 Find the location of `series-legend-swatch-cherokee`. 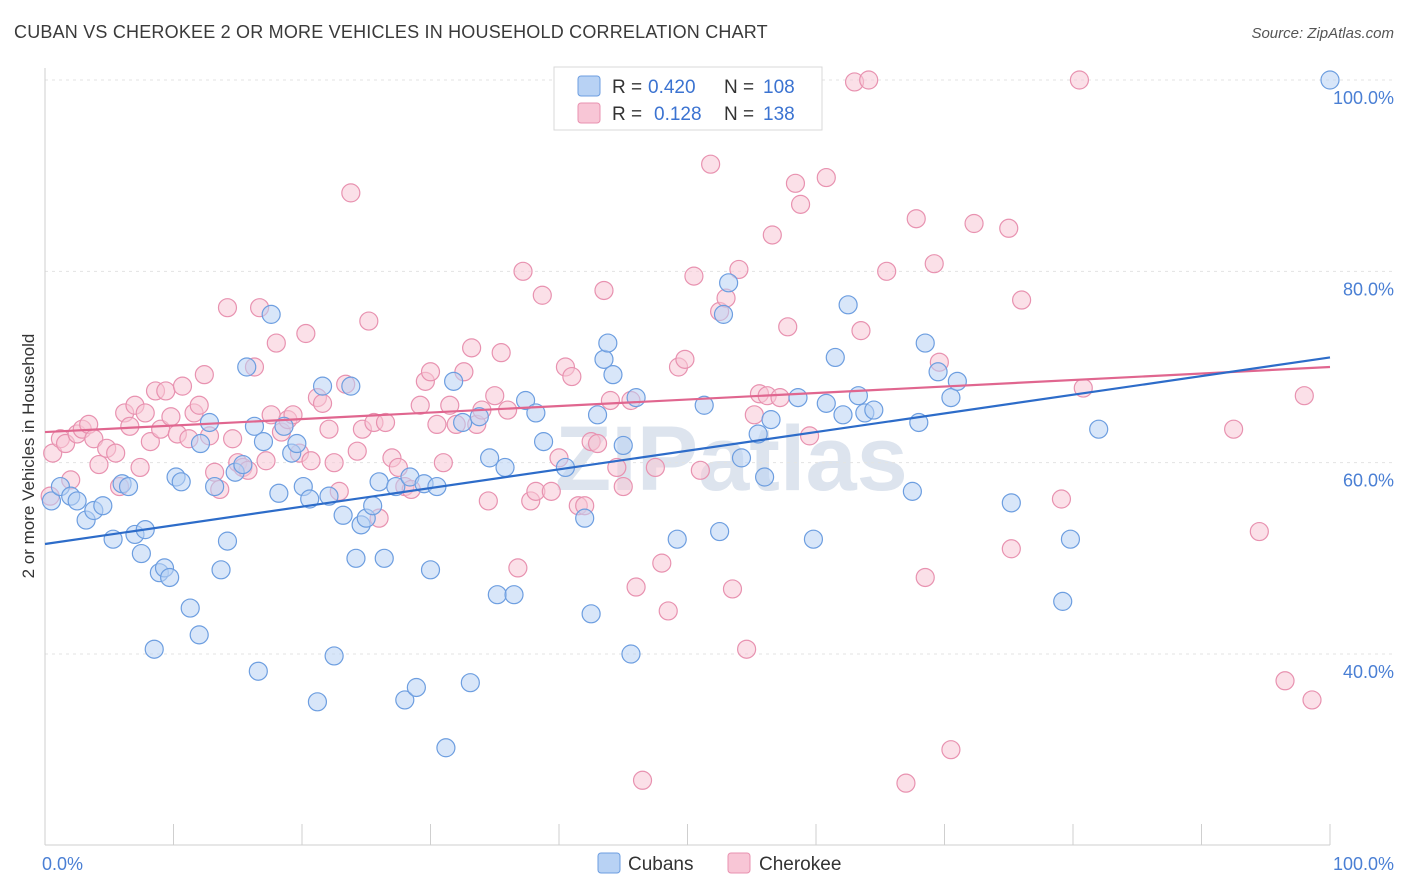

series-legend-swatch-cherokee is located at coordinates (739, 863).